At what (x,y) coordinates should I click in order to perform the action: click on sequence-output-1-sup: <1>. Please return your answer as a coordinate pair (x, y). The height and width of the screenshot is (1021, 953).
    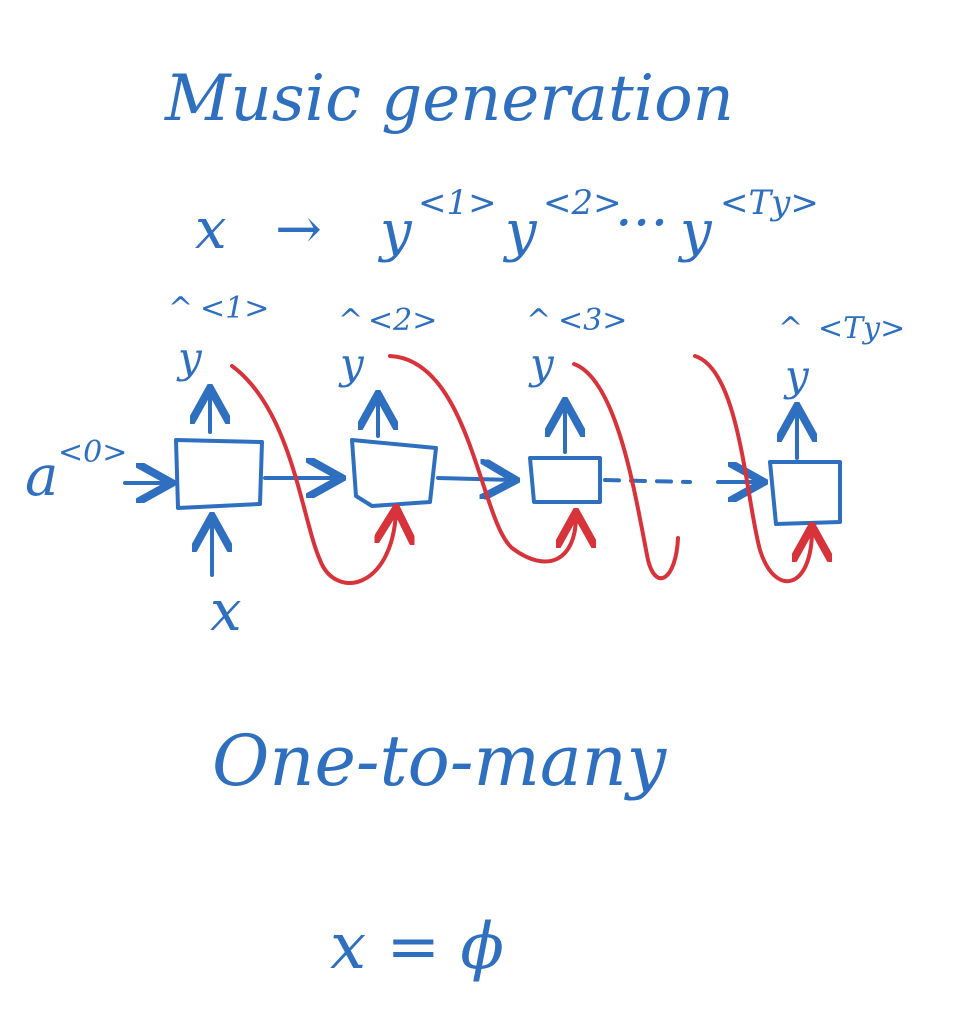
    Looking at the image, I should click on (457, 203).